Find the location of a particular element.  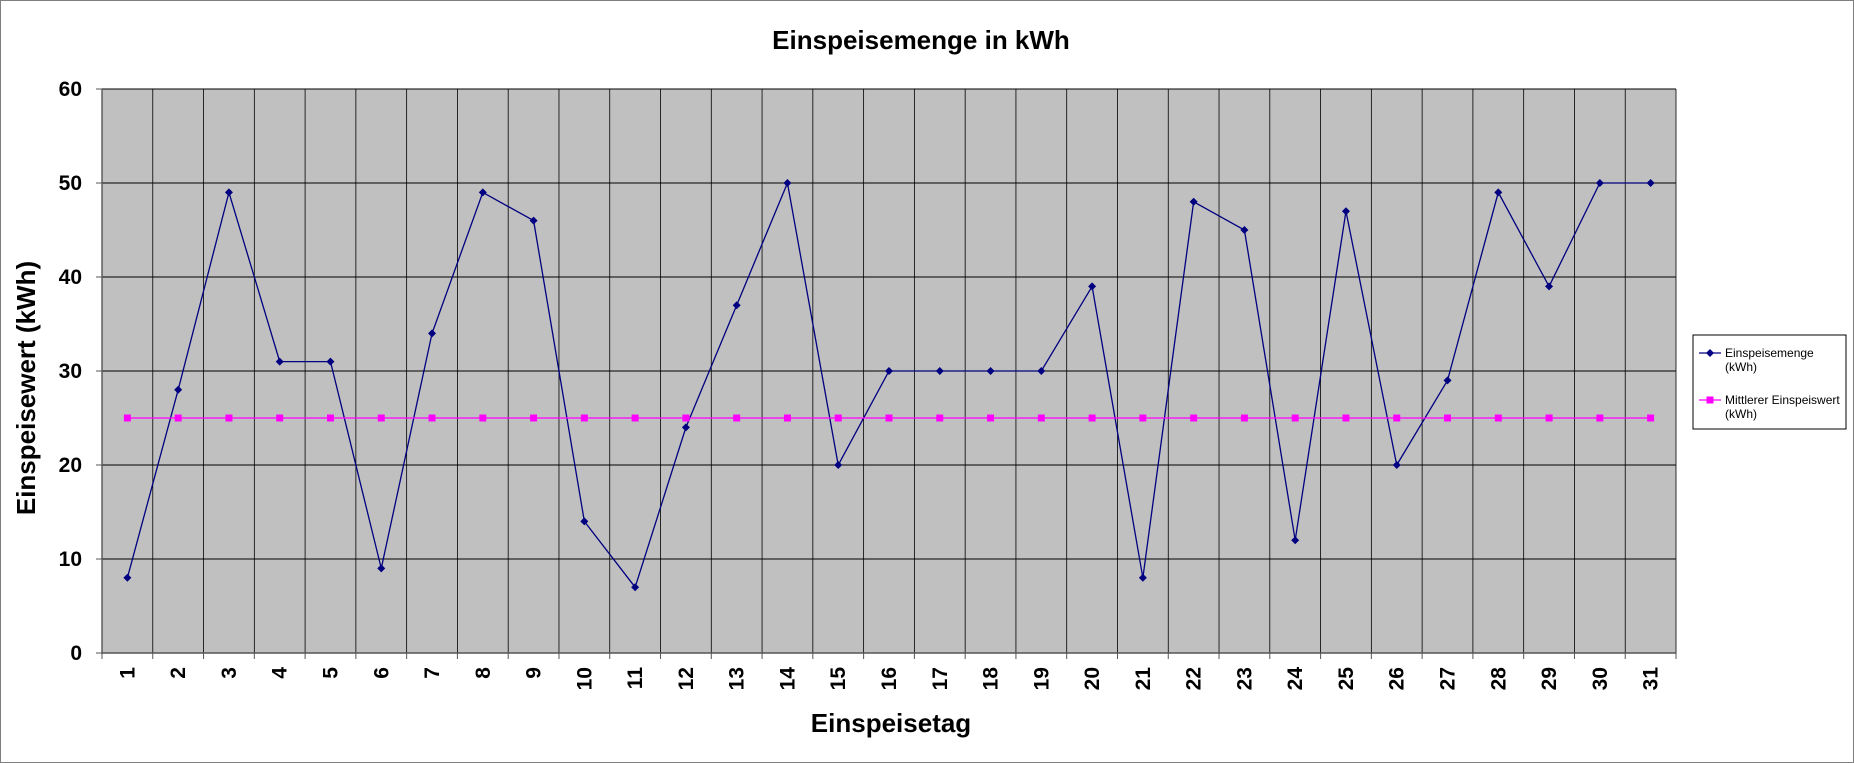

x-tick-label: 3 is located at coordinates (229, 673).